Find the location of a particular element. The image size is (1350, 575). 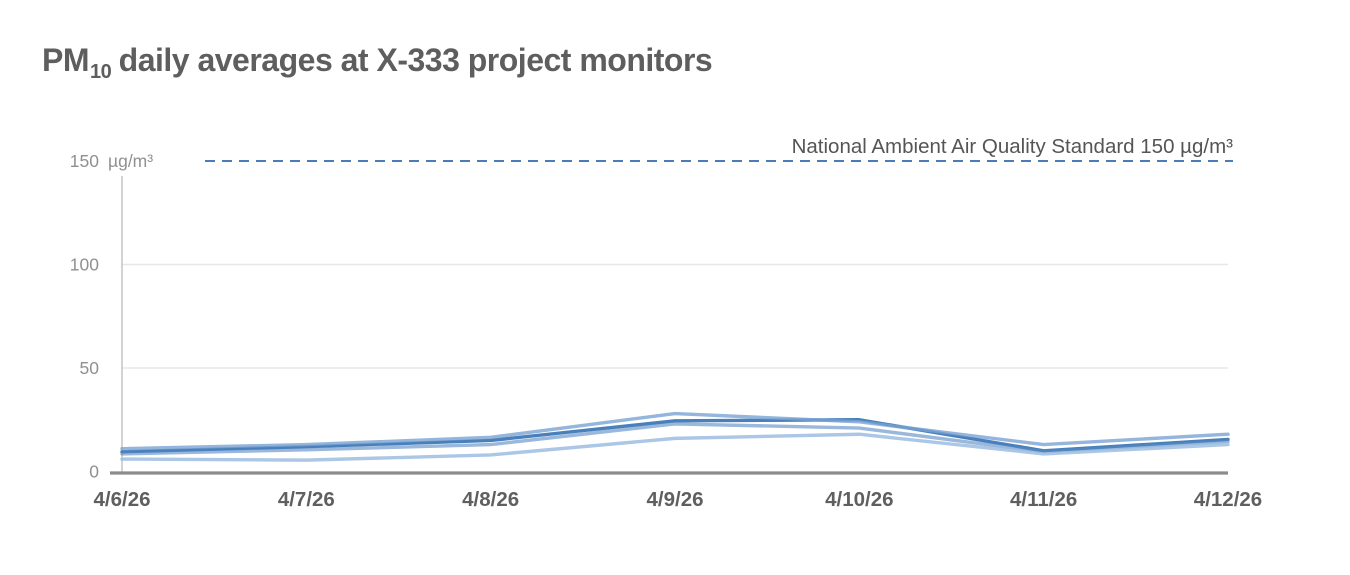

xtick-label-4-10-26: 4/10/26 is located at coordinates (859, 499).